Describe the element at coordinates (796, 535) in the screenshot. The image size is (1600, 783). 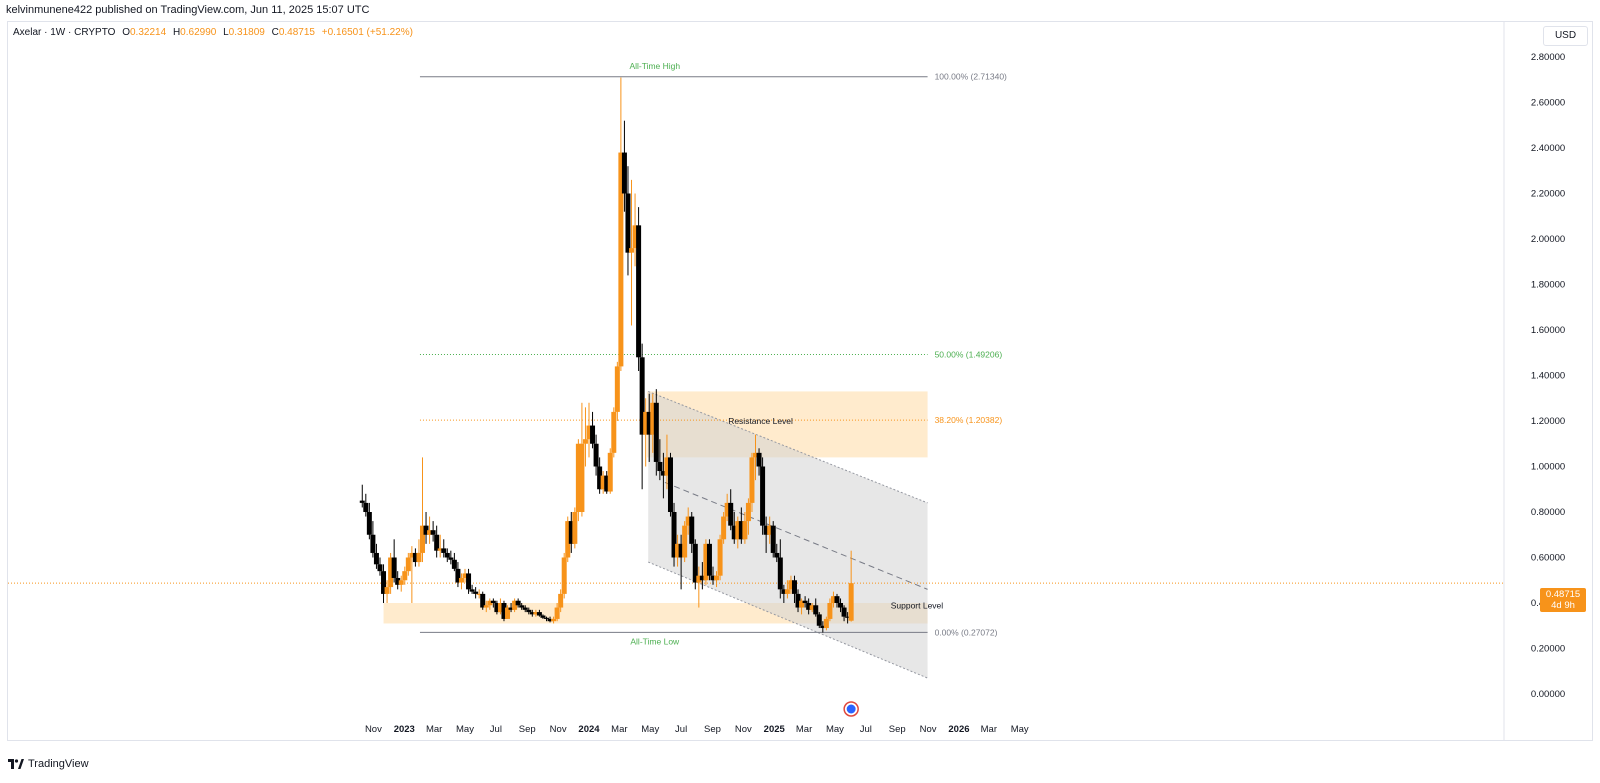
I see `channel-mid-line` at that location.